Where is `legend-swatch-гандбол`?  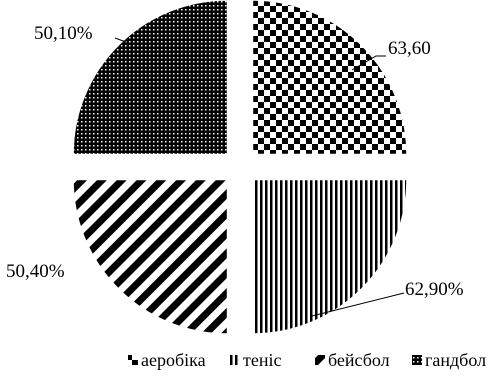
legend-swatch-гандбол is located at coordinates (417, 360).